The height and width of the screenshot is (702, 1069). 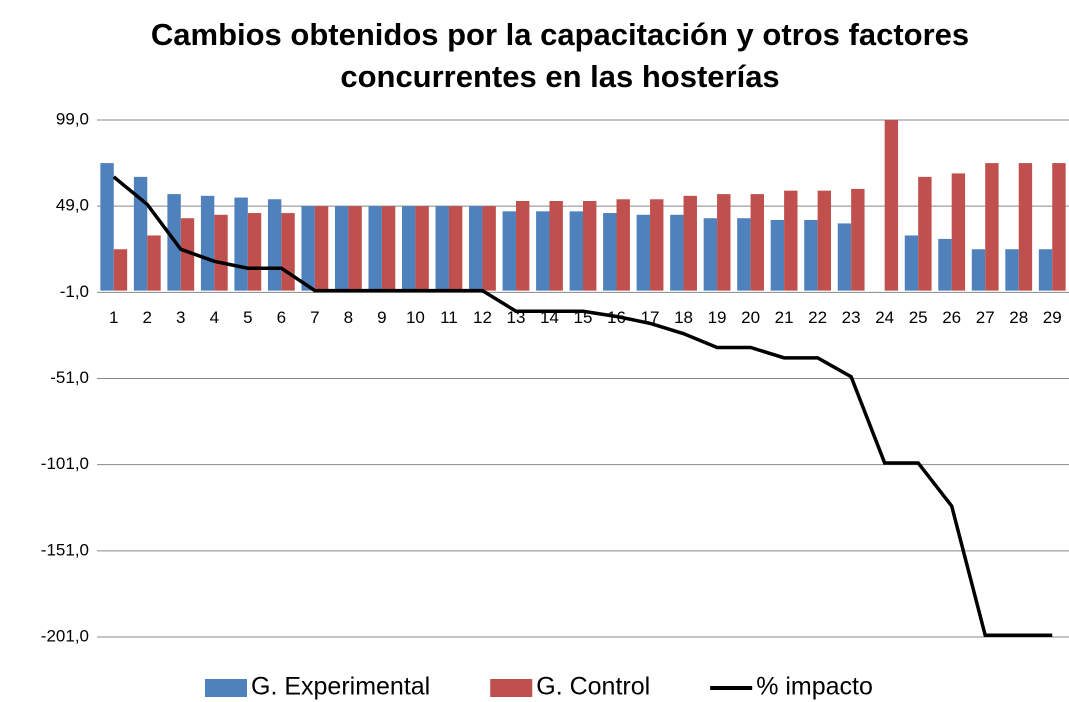 I want to click on x-tick-label: 9, so click(x=381, y=317).